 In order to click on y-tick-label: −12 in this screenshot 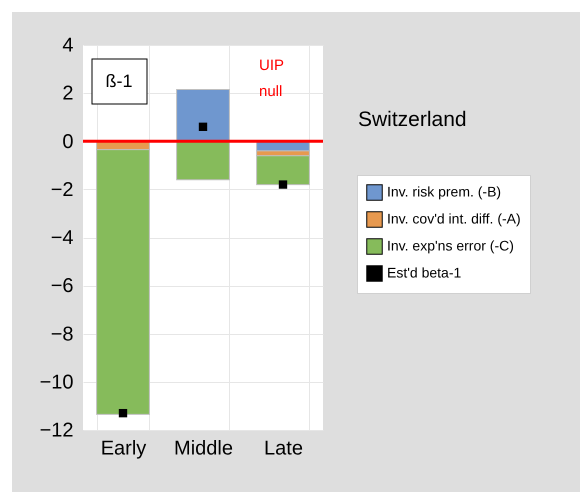, I will do `click(57, 431)`.